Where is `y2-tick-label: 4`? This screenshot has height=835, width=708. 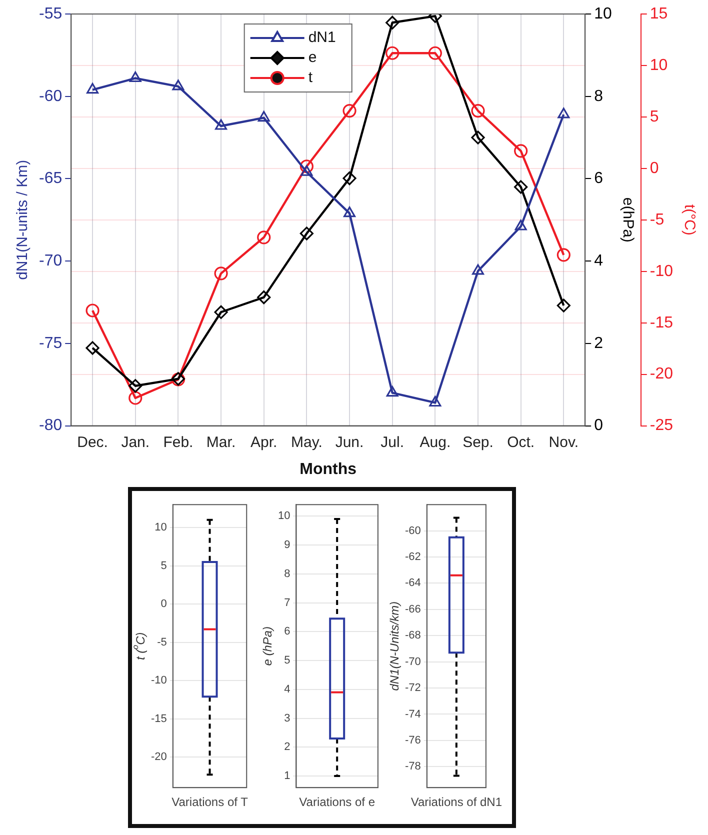 y2-tick-label: 4 is located at coordinates (599, 261).